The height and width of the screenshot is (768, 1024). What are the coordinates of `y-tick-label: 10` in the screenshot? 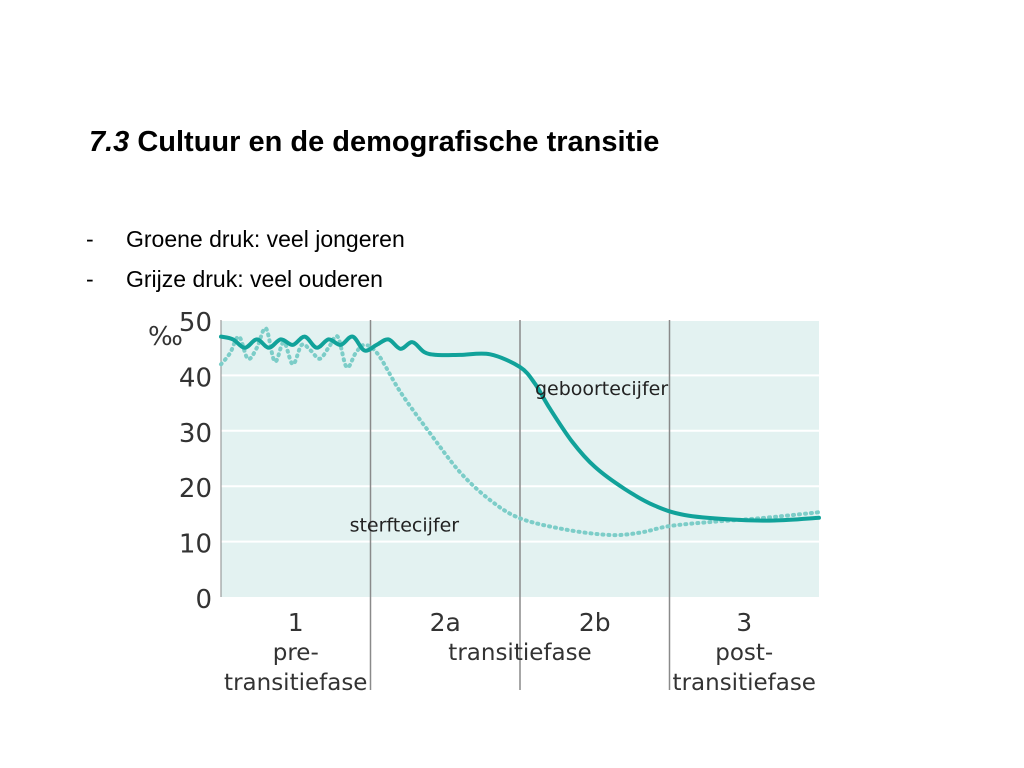 It's located at (195, 545).